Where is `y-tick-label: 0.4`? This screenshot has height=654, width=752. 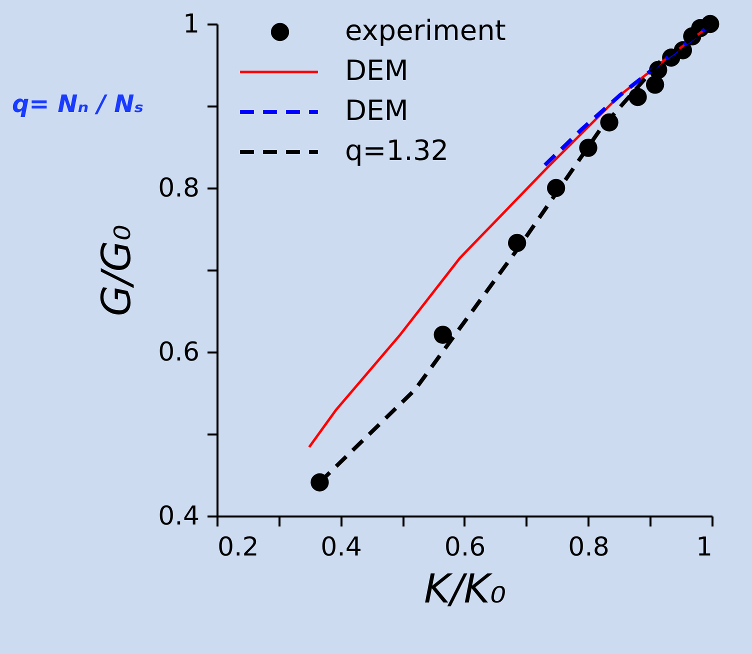 y-tick-label: 0.4 is located at coordinates (179, 517).